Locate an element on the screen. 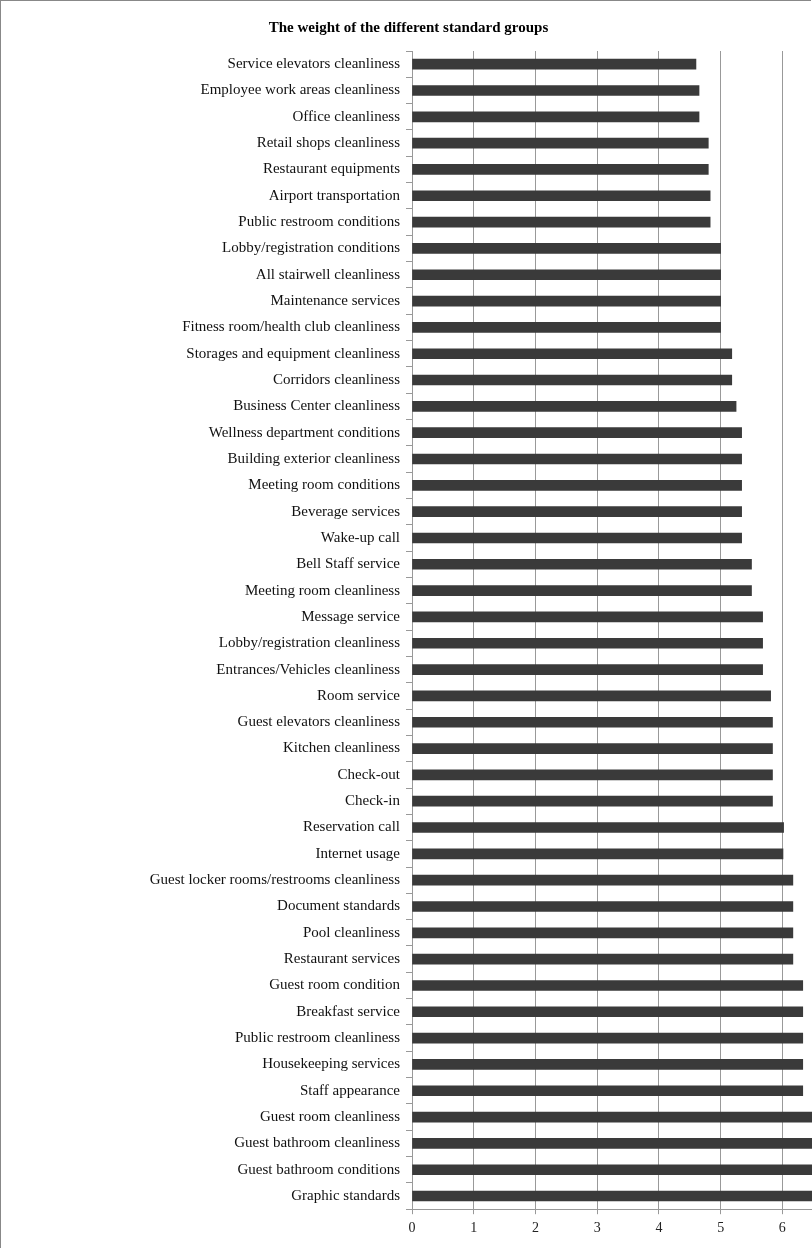 The height and width of the screenshot is (1249, 812). x-tick-label: 5 is located at coordinates (721, 1228).